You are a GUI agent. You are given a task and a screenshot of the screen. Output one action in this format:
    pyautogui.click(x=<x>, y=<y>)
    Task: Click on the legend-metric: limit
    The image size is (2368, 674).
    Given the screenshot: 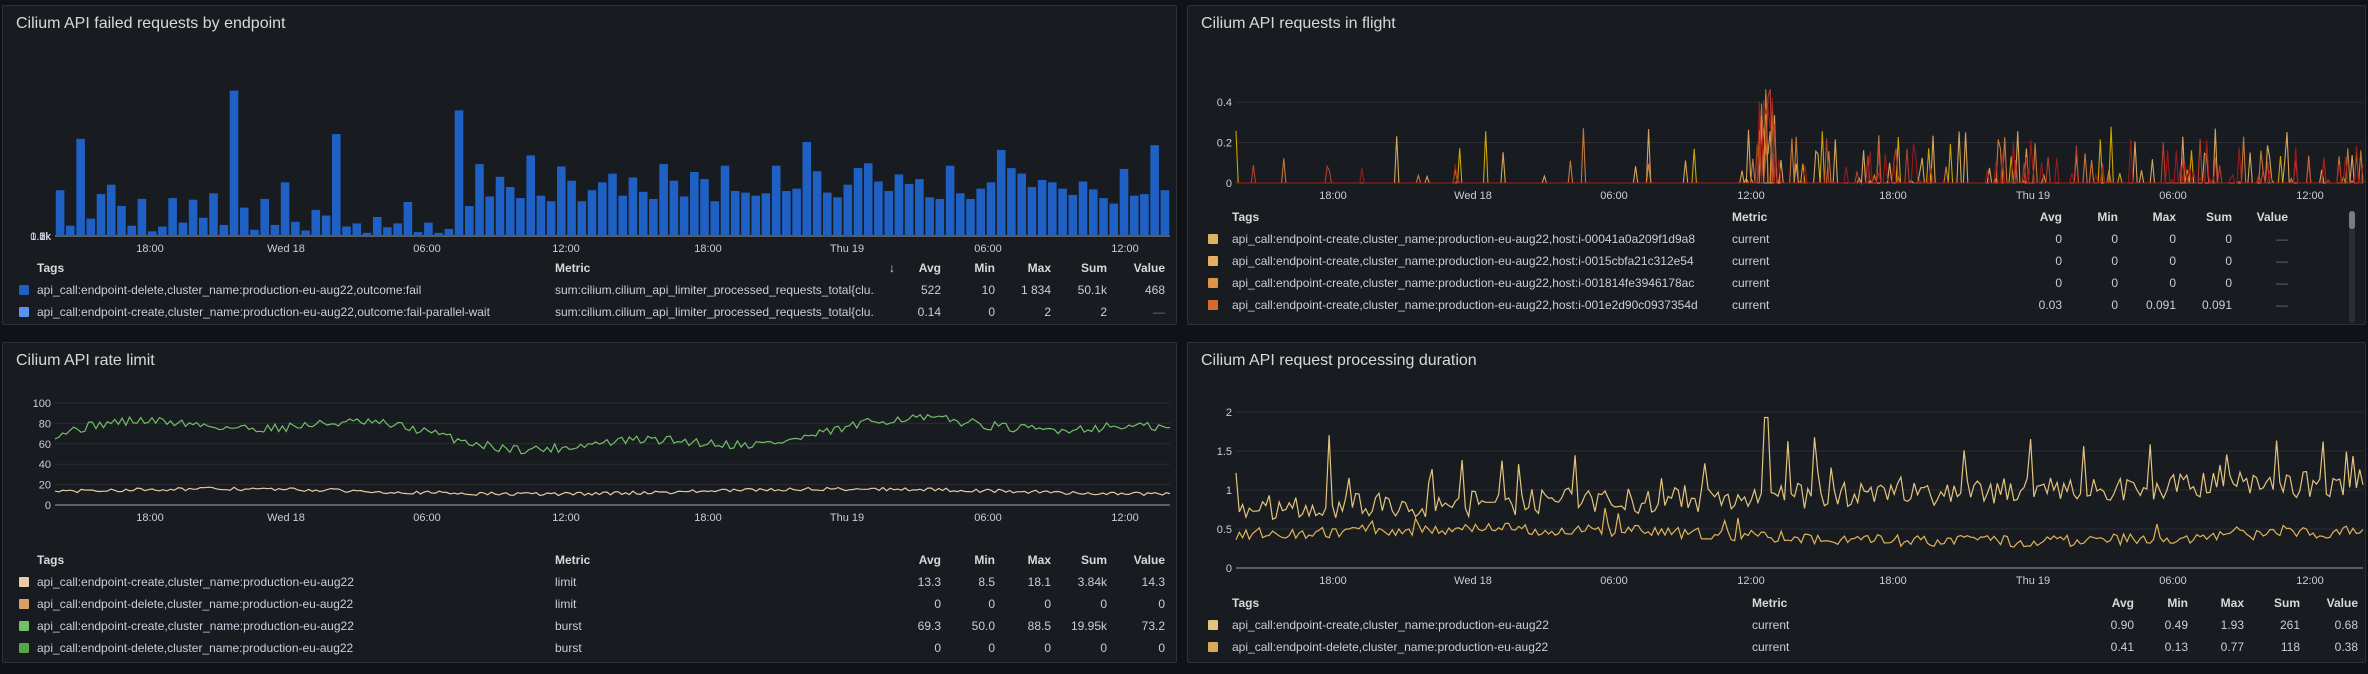 What is the action you would take?
    pyautogui.click(x=566, y=582)
    